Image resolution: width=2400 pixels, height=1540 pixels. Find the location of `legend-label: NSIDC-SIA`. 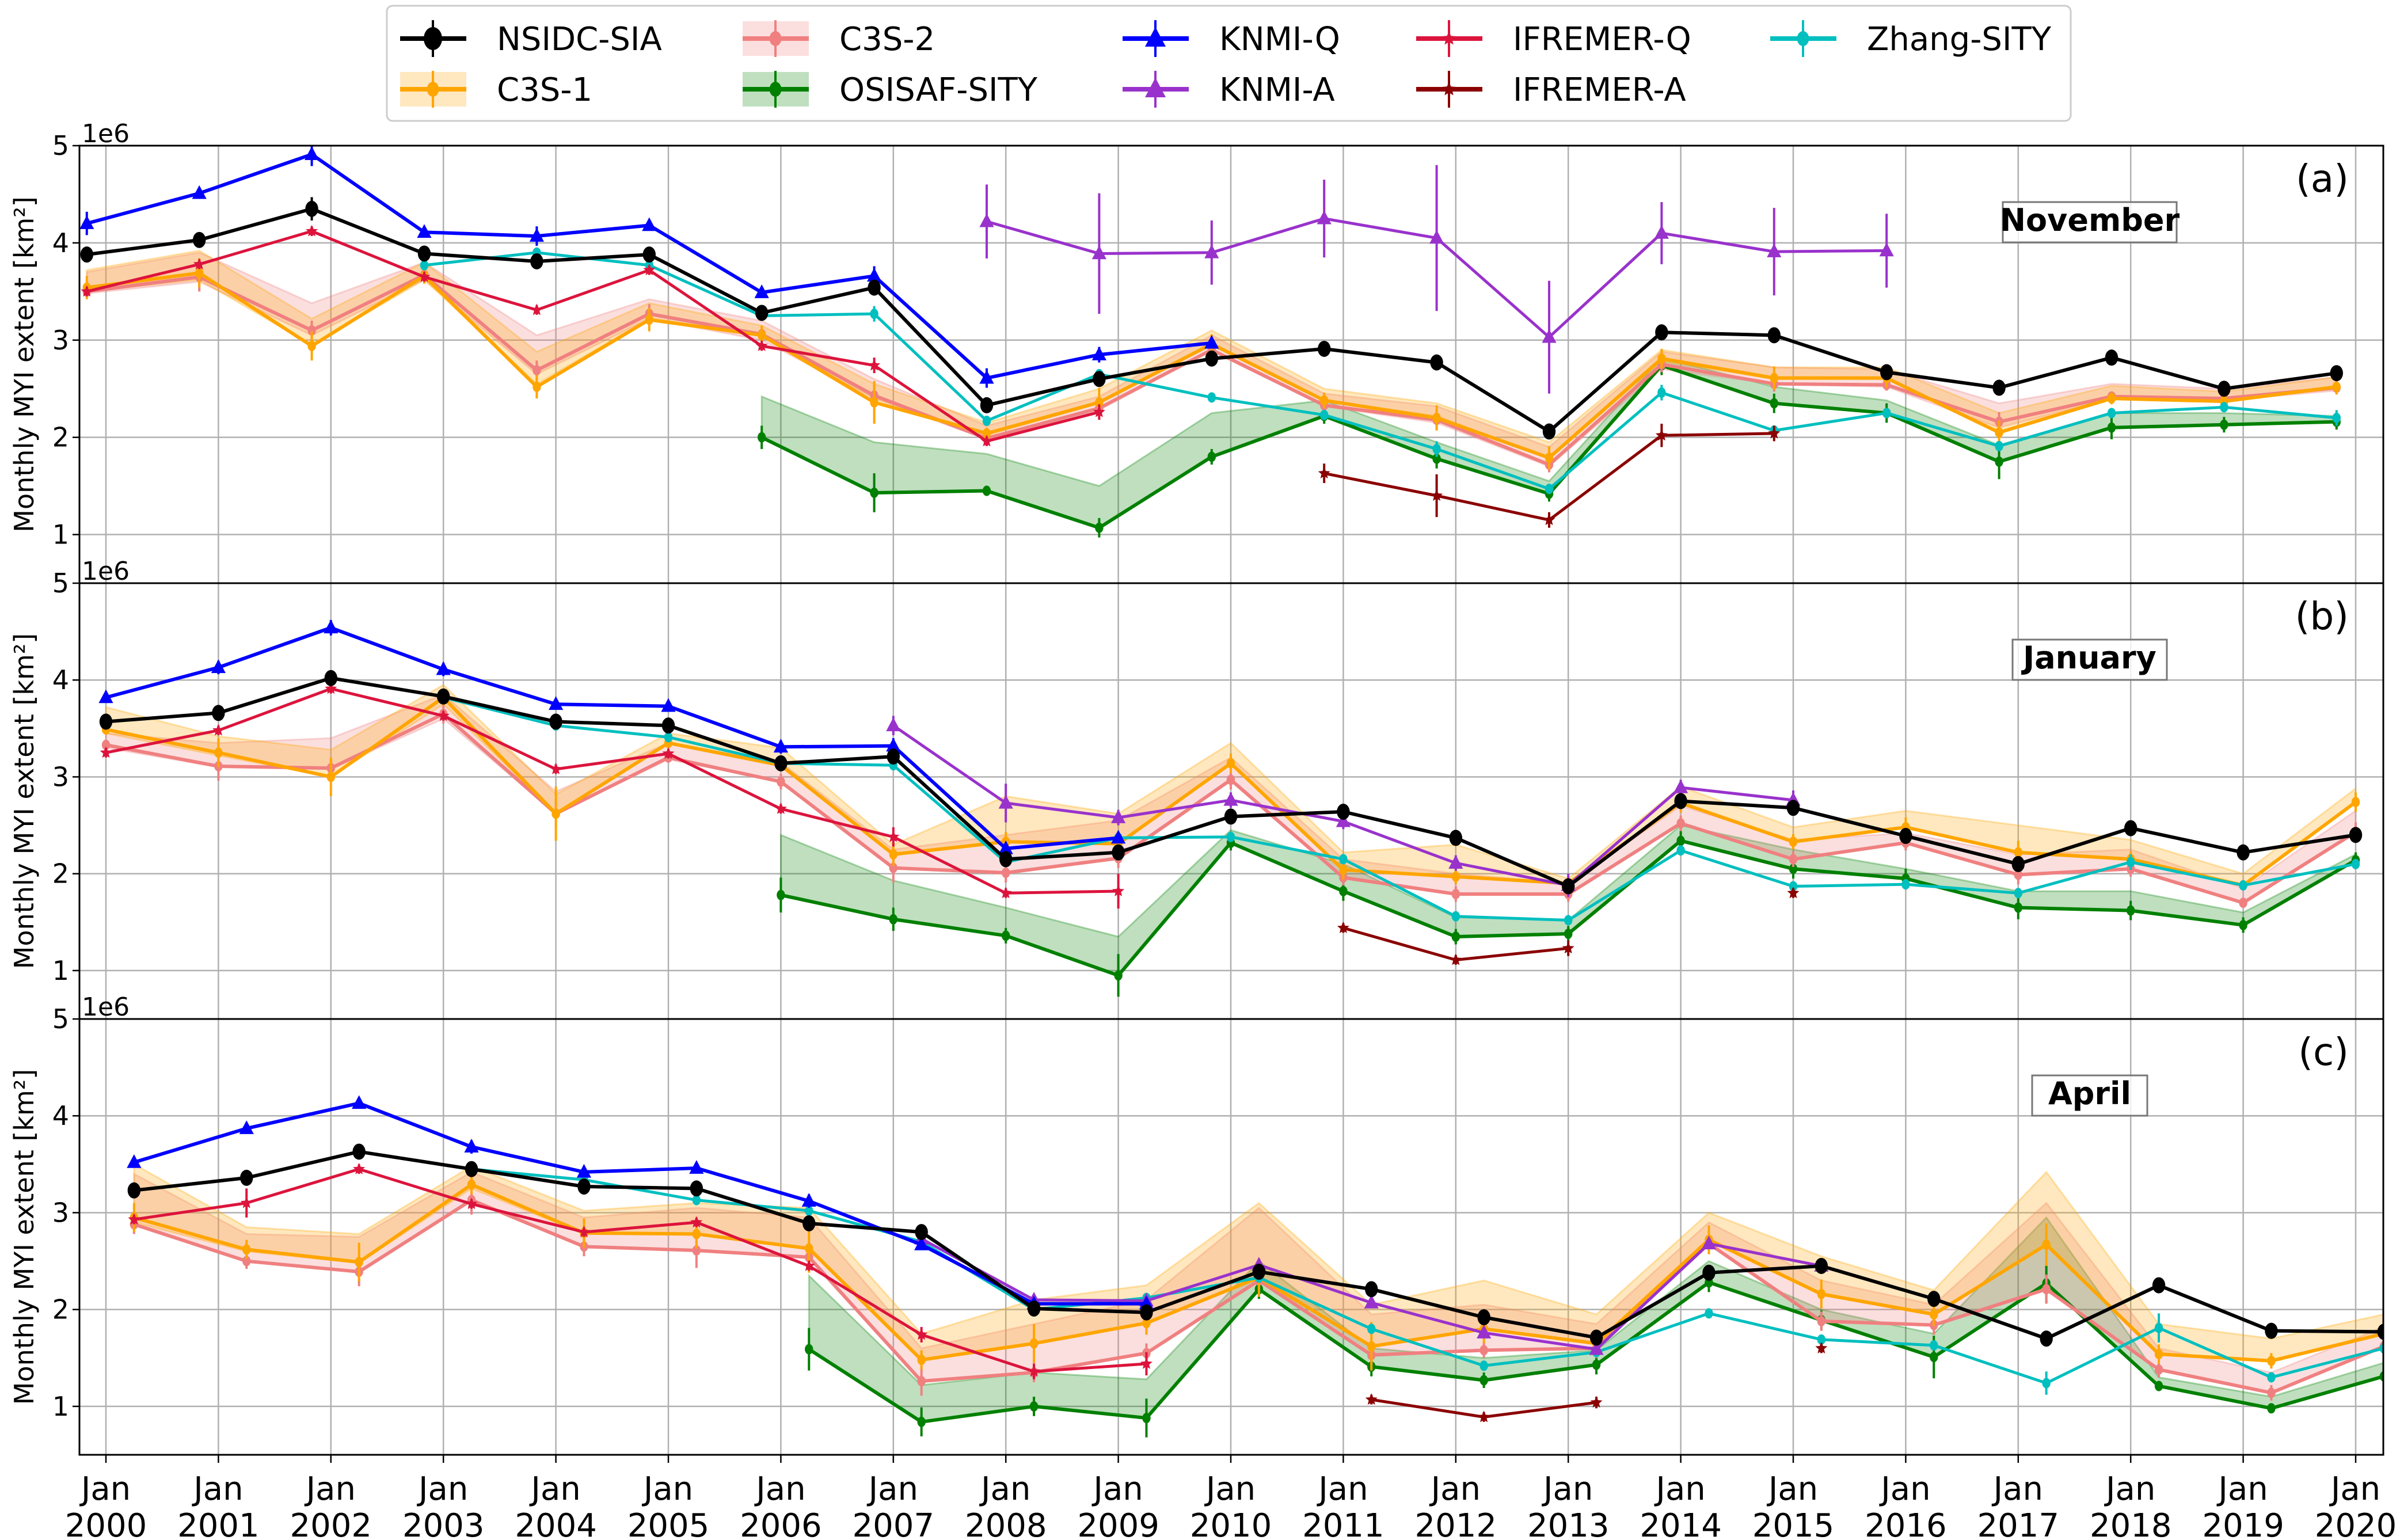

legend-label: NSIDC-SIA is located at coordinates (579, 39).